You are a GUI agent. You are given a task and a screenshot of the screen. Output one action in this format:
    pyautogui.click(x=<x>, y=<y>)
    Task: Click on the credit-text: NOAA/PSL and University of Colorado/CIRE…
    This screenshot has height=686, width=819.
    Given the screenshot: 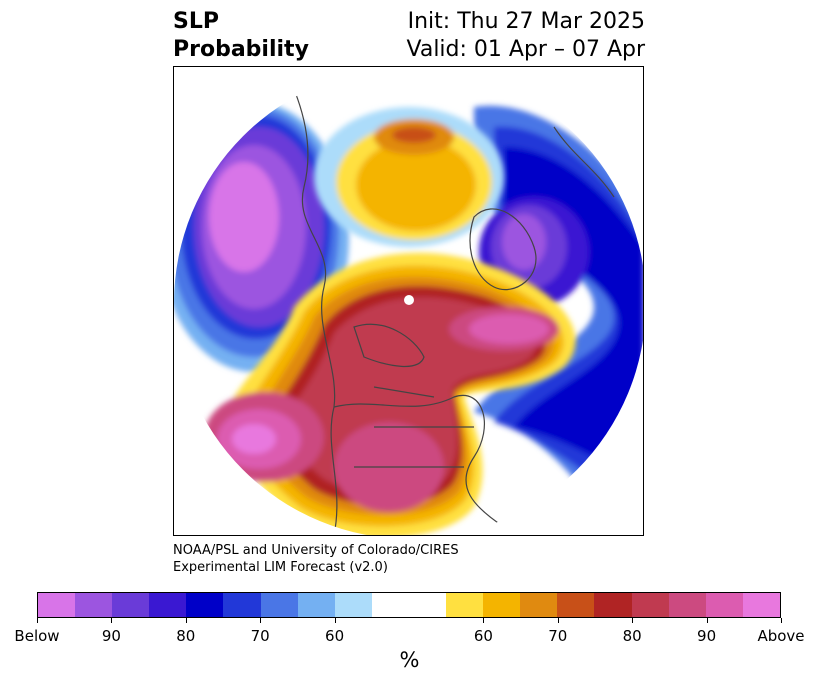 What is the action you would take?
    pyautogui.click(x=316, y=559)
    